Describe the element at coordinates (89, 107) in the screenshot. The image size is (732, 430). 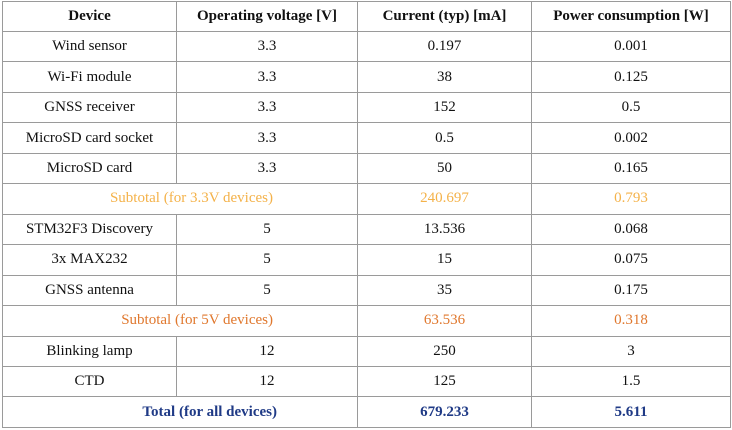
I see `device-cell: GNSS receiver` at that location.